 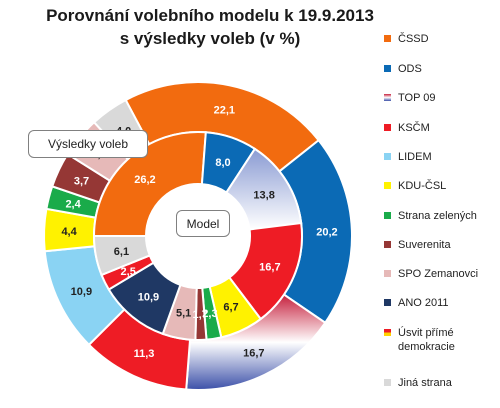 I want to click on inner-label-kdu-csl: 6,7, so click(x=230, y=308).